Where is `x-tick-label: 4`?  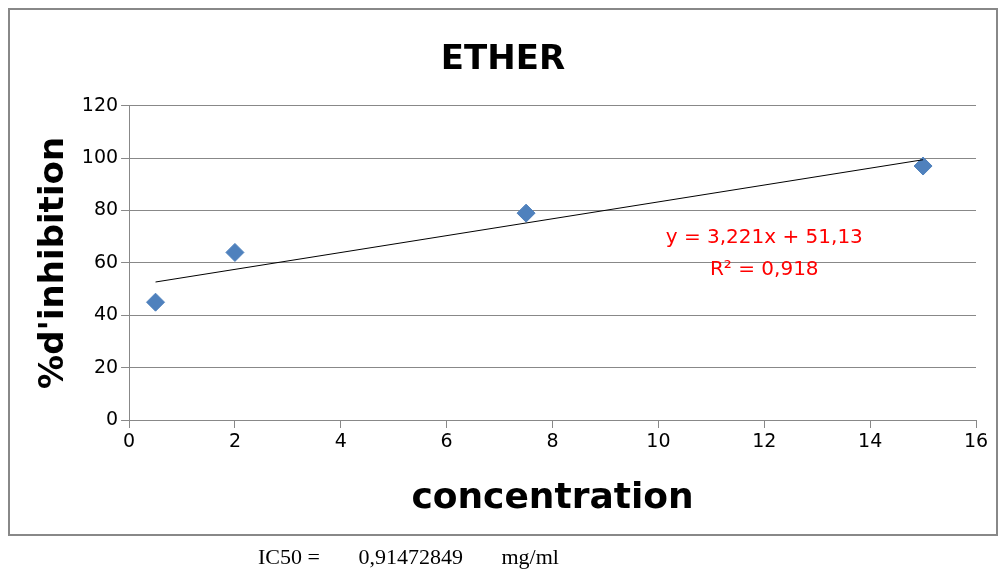 x-tick-label: 4 is located at coordinates (340, 440).